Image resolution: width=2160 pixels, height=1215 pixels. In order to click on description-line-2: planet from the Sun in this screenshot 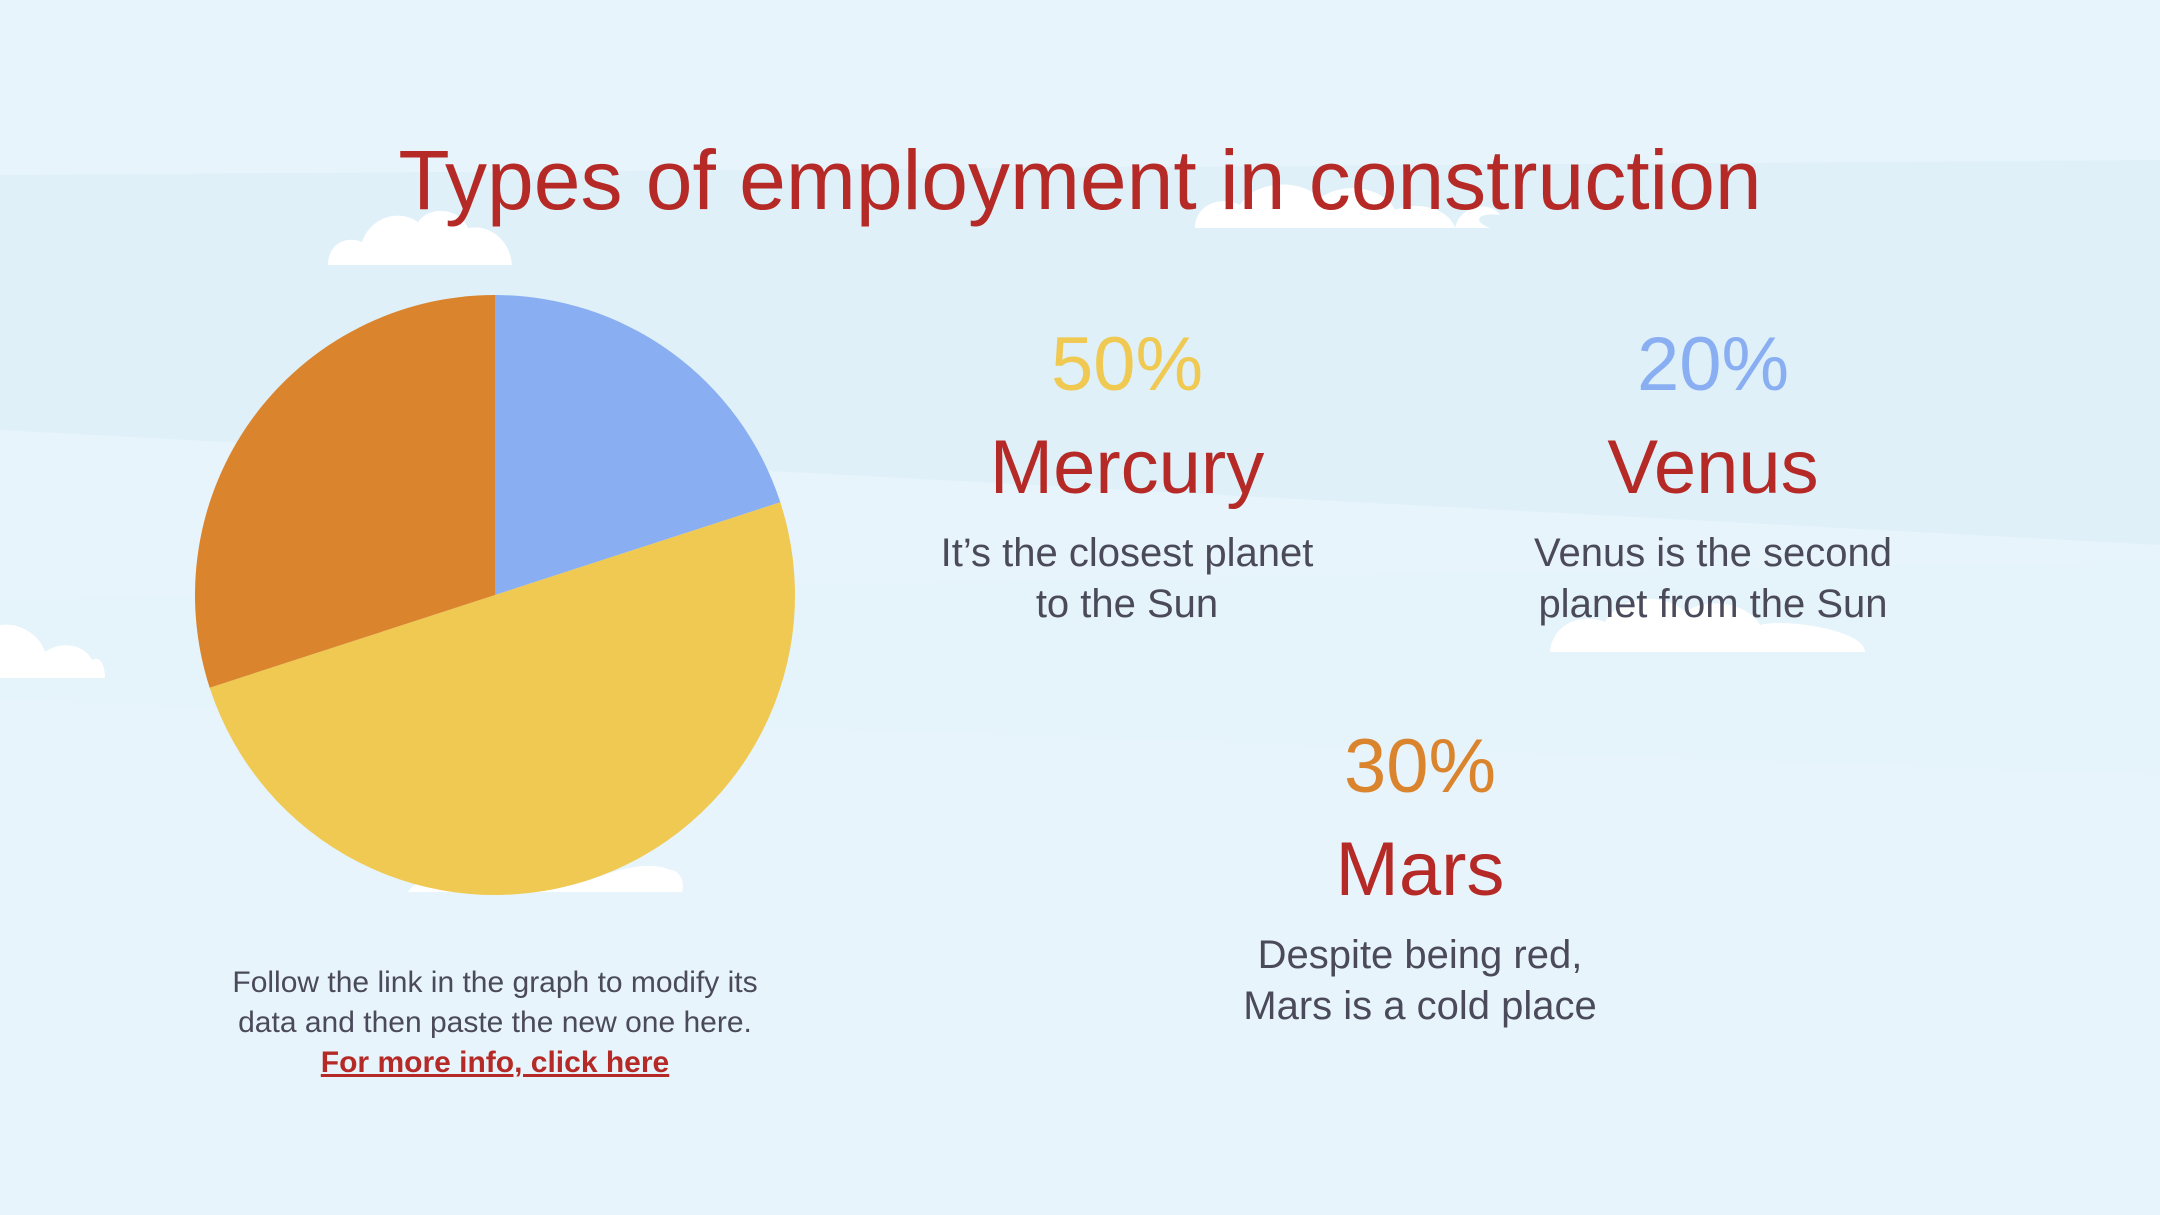, I will do `click(1713, 604)`.